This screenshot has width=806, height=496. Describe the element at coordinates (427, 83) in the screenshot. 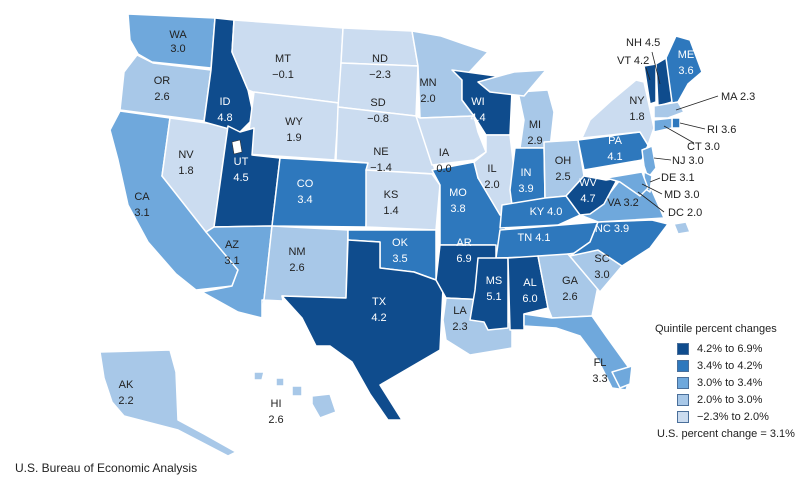

I see `state-abbr-mn: MN` at that location.